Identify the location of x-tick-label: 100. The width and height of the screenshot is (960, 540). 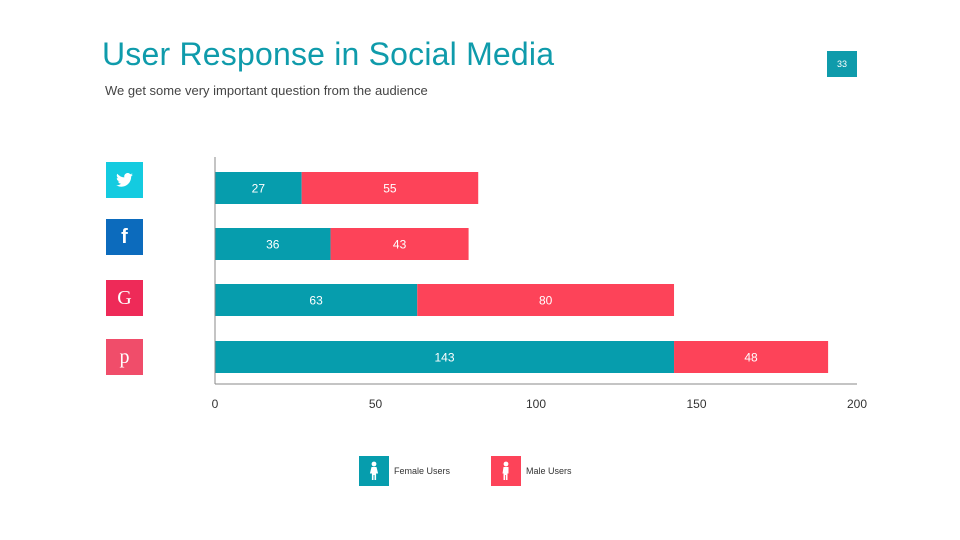
(536, 404).